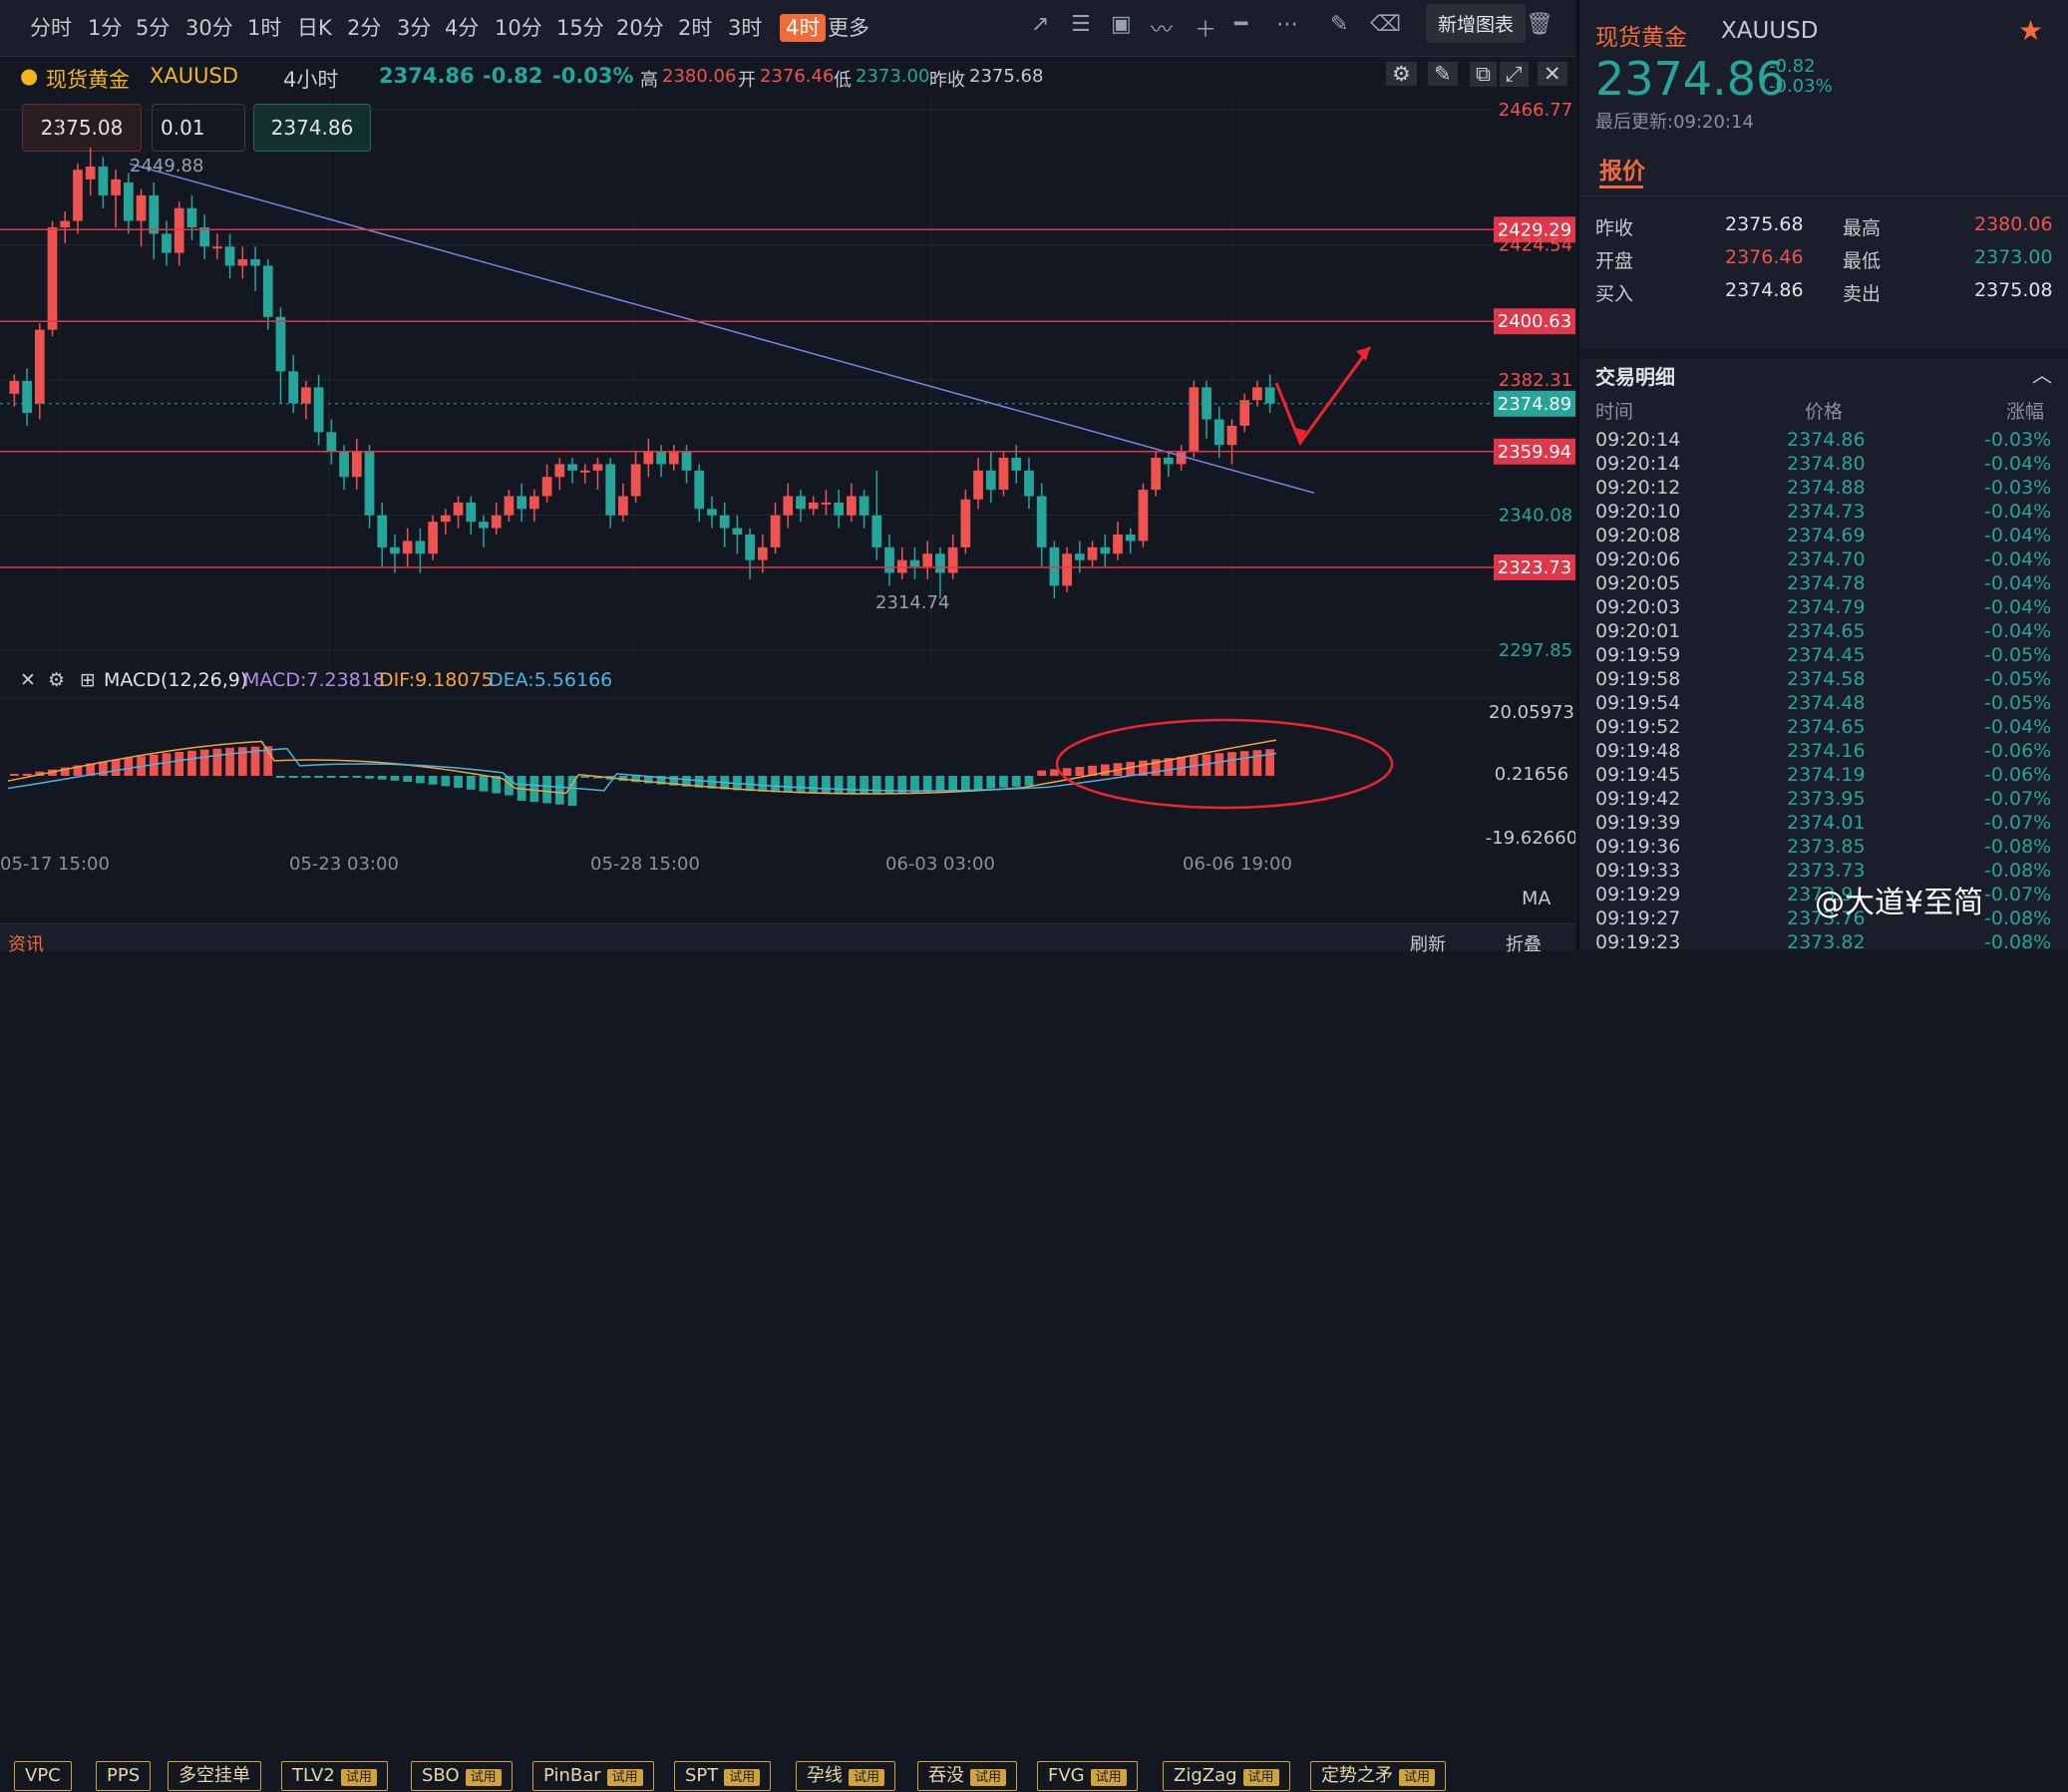  I want to click on symbol-code: XAUUSD, so click(194, 76).